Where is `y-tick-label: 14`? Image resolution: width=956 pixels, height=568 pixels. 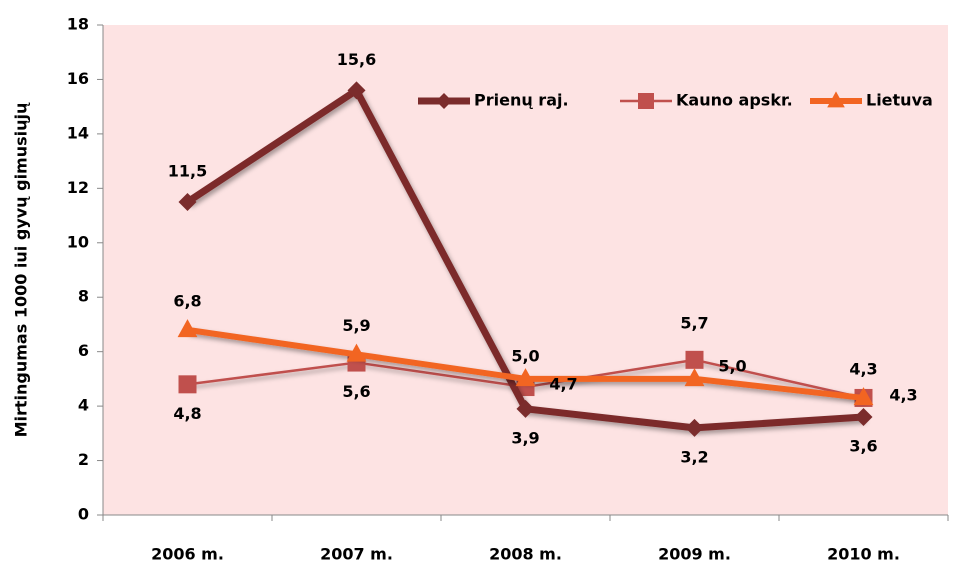 y-tick-label: 14 is located at coordinates (78, 132).